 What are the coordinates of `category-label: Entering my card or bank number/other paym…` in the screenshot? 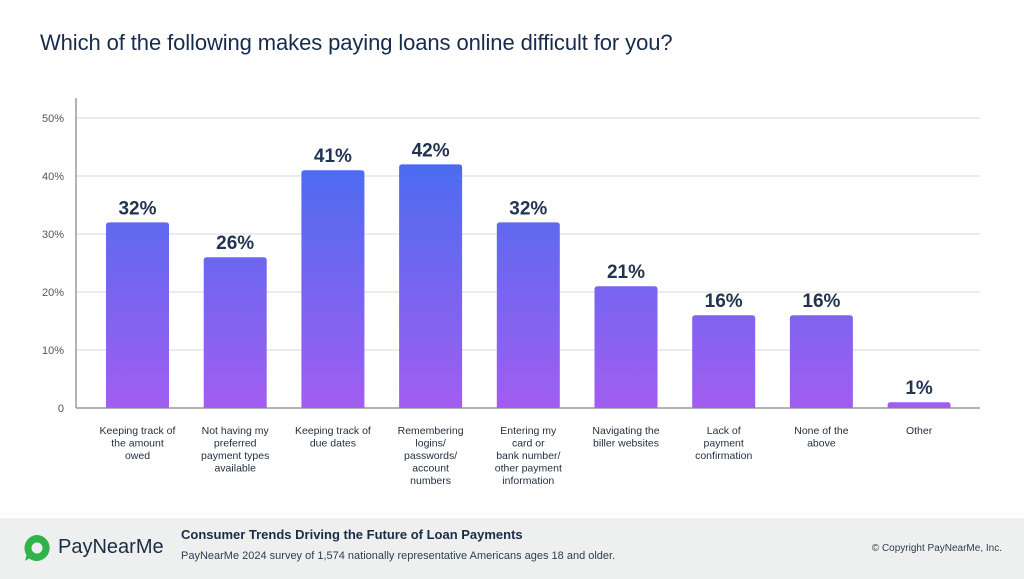 It's located at (528, 456).